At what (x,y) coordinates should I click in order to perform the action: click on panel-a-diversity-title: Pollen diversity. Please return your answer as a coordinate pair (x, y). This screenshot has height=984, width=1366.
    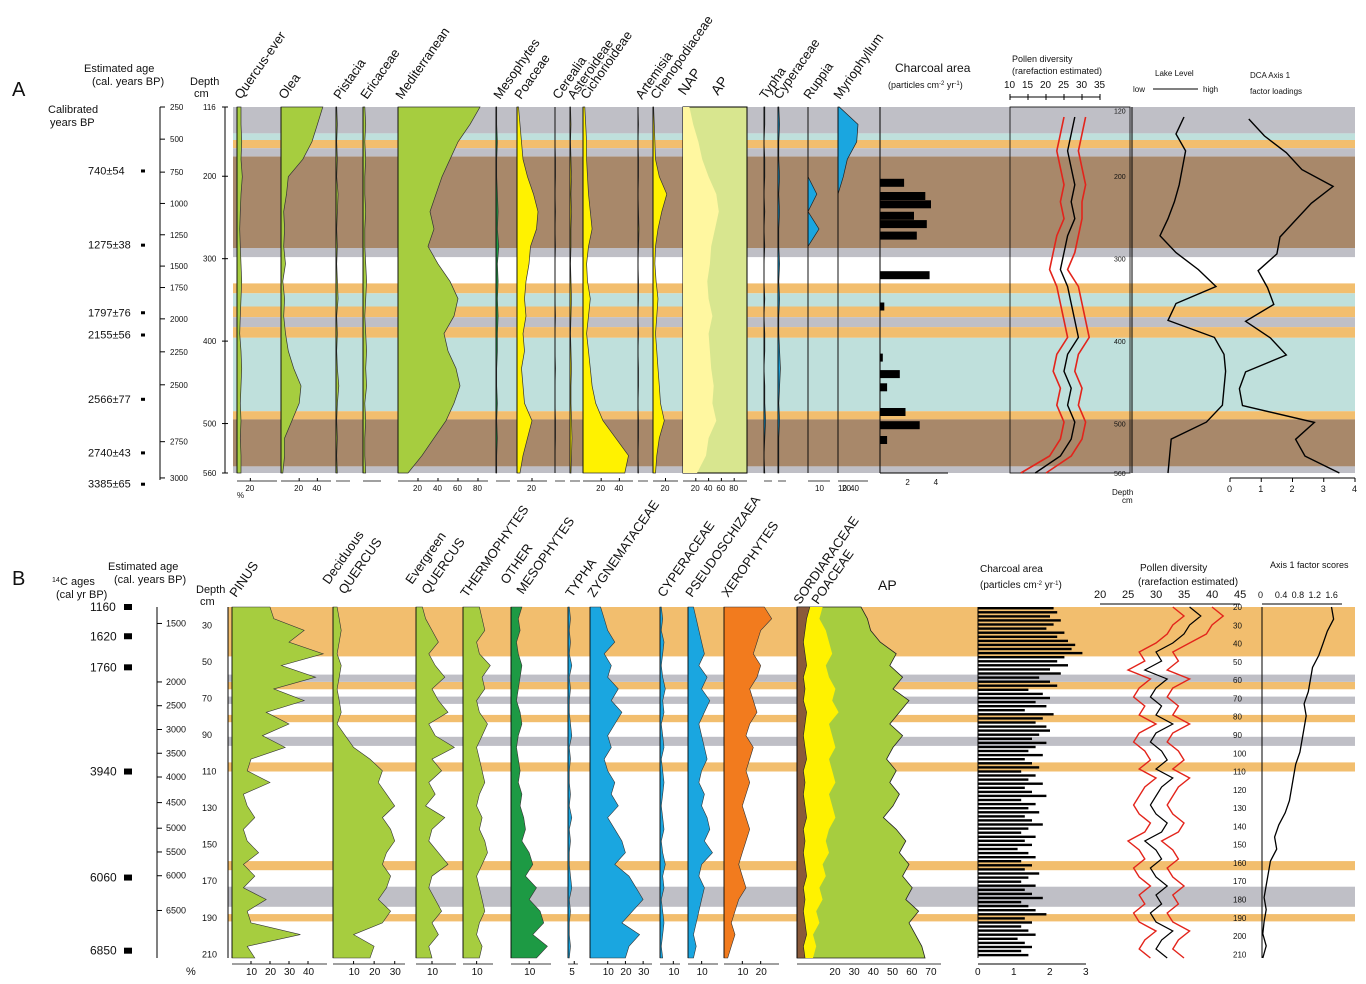
    Looking at the image, I should click on (1042, 59).